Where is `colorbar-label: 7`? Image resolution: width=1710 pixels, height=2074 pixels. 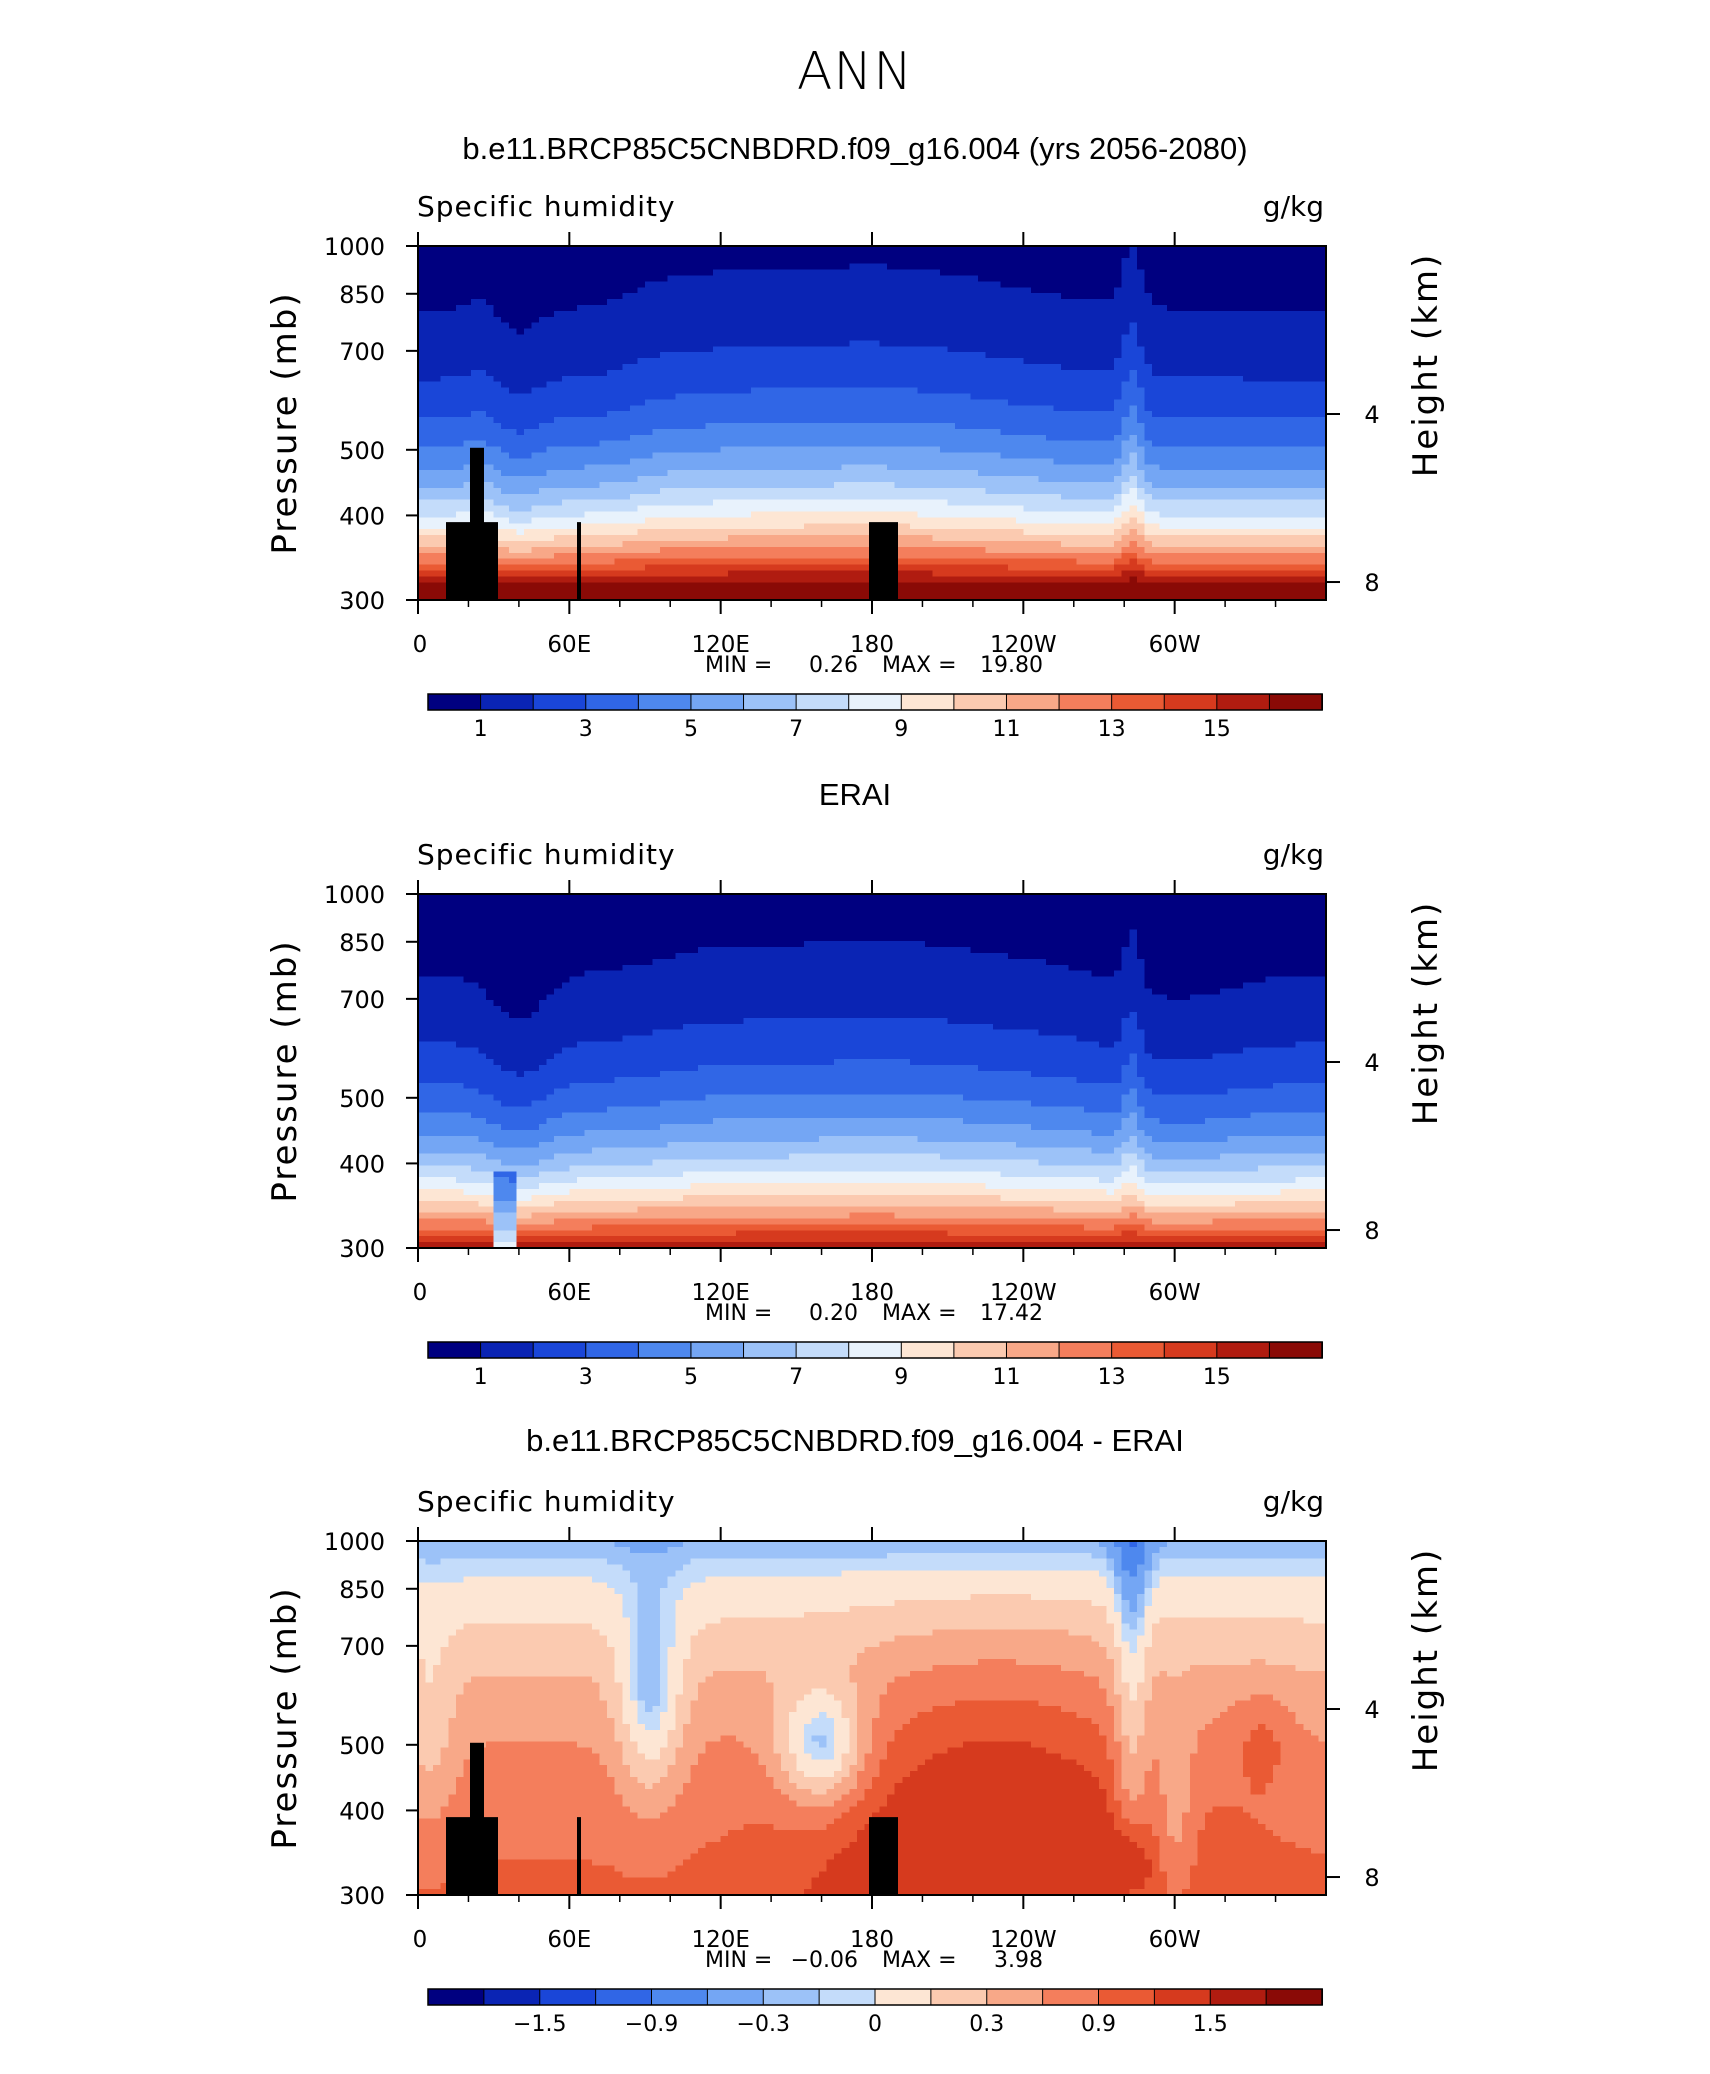
colorbar-label: 7 is located at coordinates (796, 1377).